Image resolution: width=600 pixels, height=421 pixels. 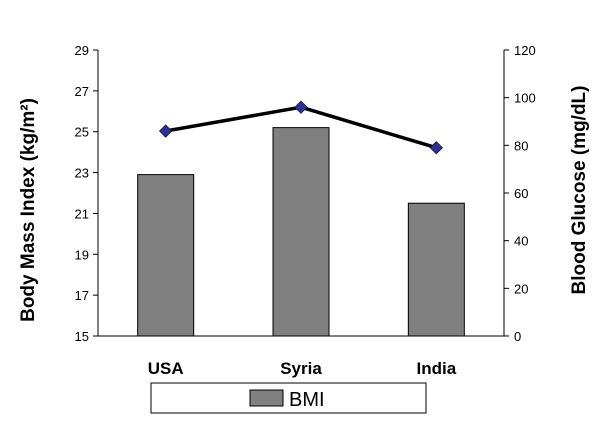 I want to click on glucose-line-series, so click(x=301, y=127).